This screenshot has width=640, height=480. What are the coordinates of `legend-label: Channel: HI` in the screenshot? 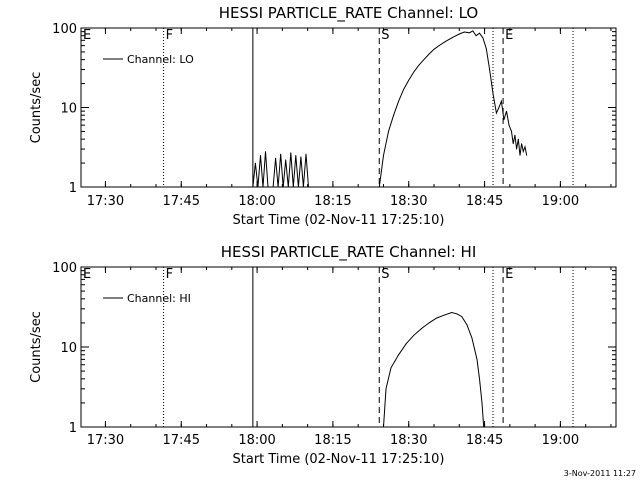 It's located at (159, 298).